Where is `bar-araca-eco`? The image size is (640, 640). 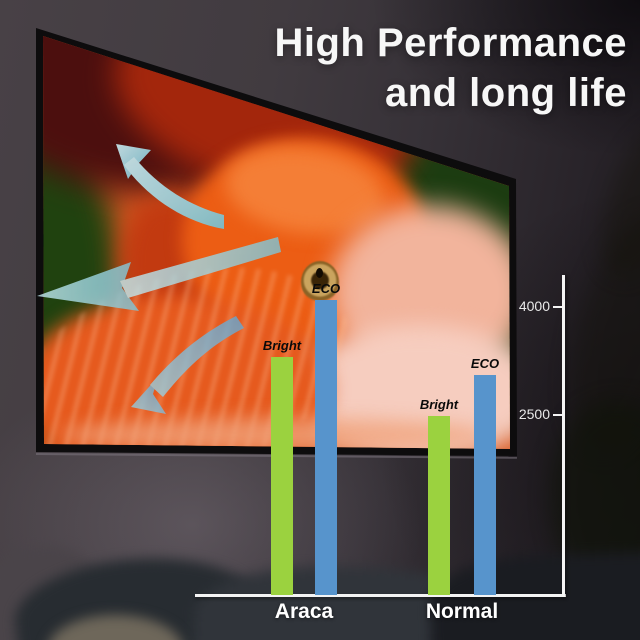
bar-araca-eco is located at coordinates (326, 447).